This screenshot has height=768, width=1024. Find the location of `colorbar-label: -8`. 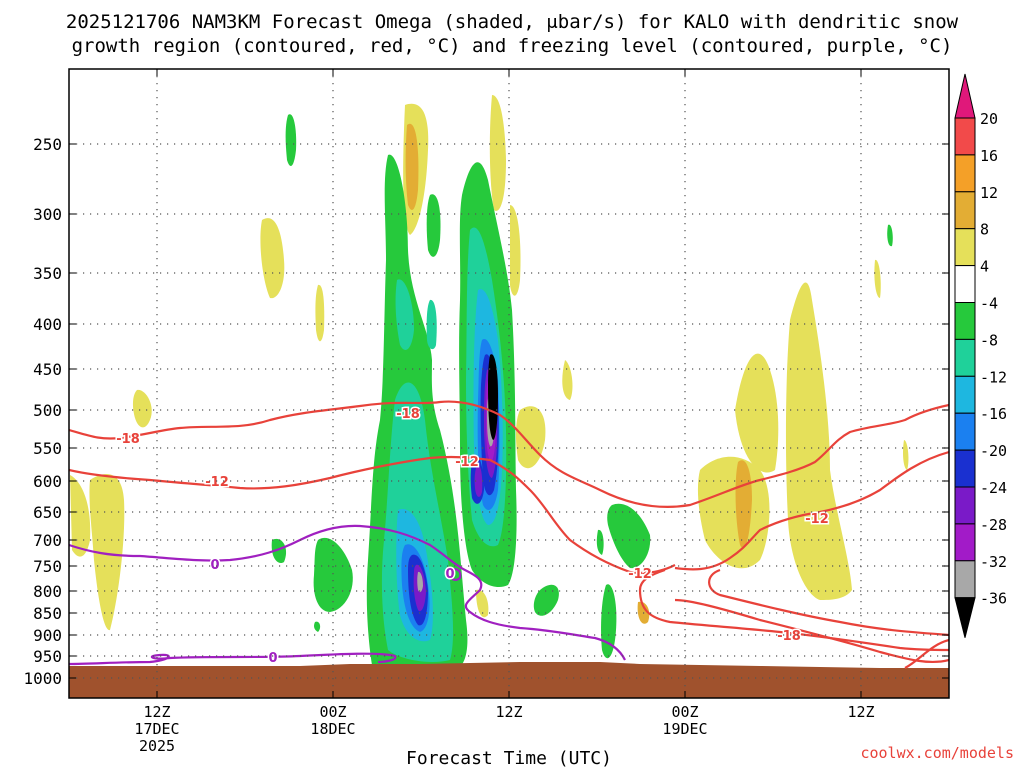

colorbar-label: -8 is located at coordinates (989, 340).